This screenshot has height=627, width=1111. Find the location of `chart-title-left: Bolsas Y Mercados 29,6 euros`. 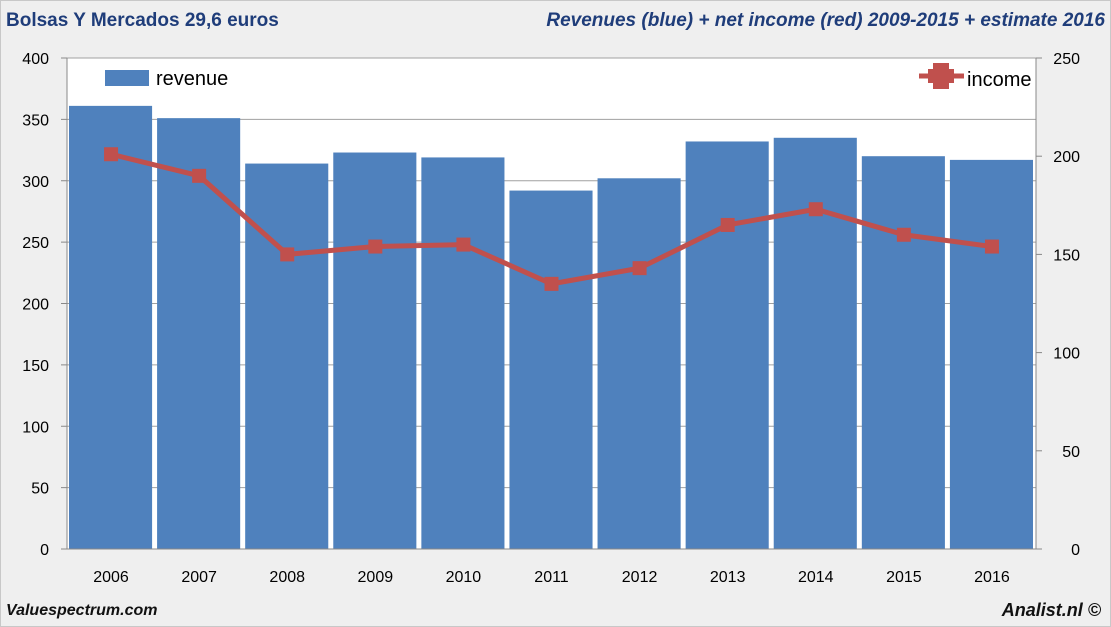

chart-title-left: Bolsas Y Mercados 29,6 euros is located at coordinates (142, 20).